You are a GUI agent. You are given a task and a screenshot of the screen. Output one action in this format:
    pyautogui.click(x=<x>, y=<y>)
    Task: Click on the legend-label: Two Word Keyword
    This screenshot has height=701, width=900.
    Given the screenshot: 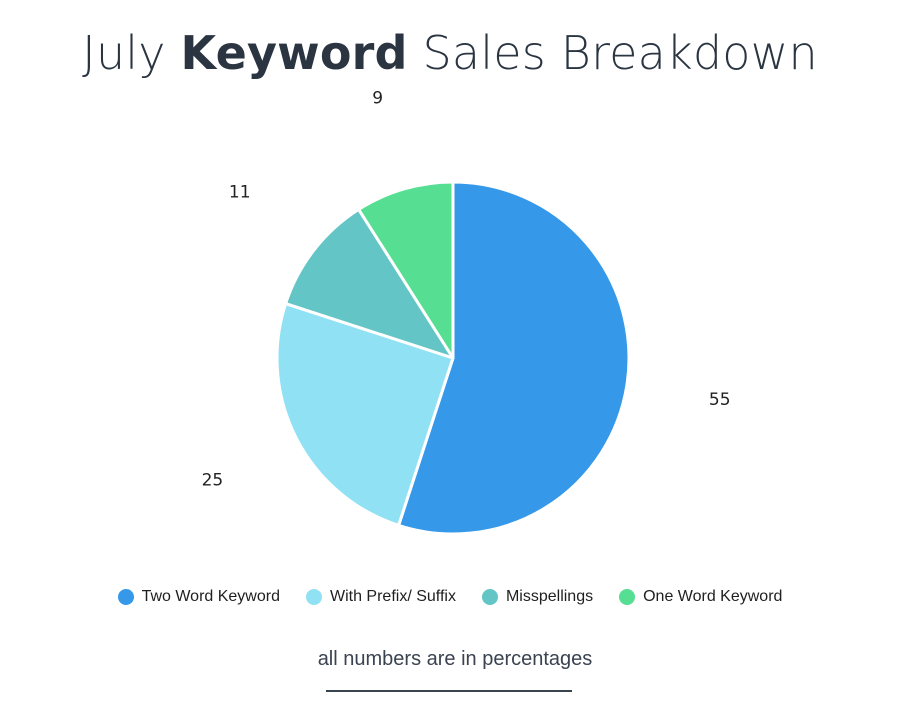 What is the action you would take?
    pyautogui.click(x=210, y=596)
    